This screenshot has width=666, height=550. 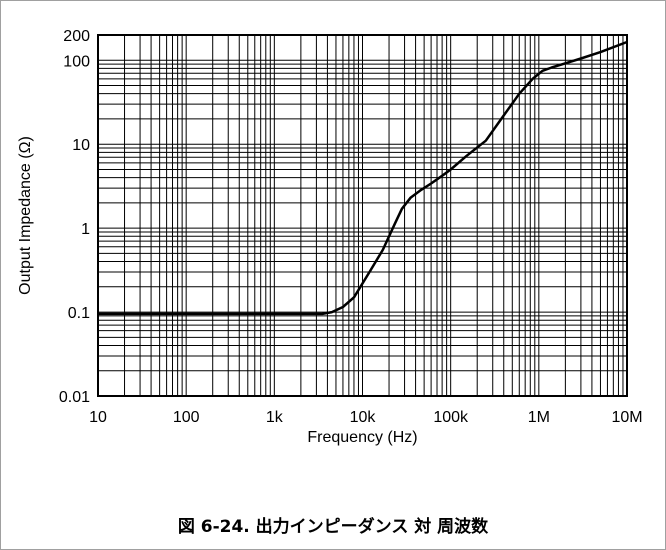 I want to click on x-tick-label: 100, so click(x=186, y=417).